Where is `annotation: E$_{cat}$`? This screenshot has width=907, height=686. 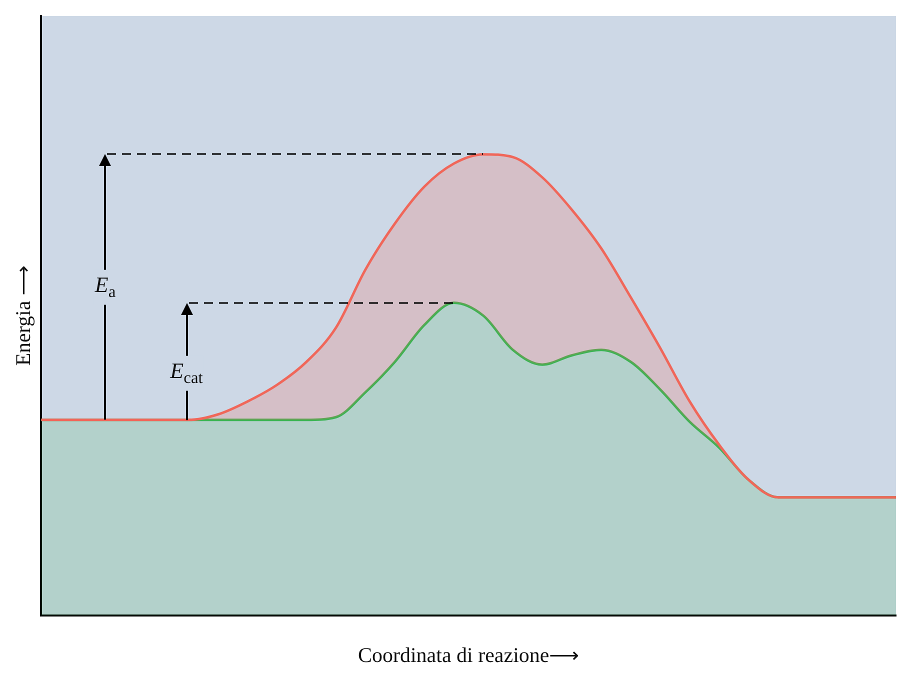
annotation: E$_{cat}$ is located at coordinates (186, 373).